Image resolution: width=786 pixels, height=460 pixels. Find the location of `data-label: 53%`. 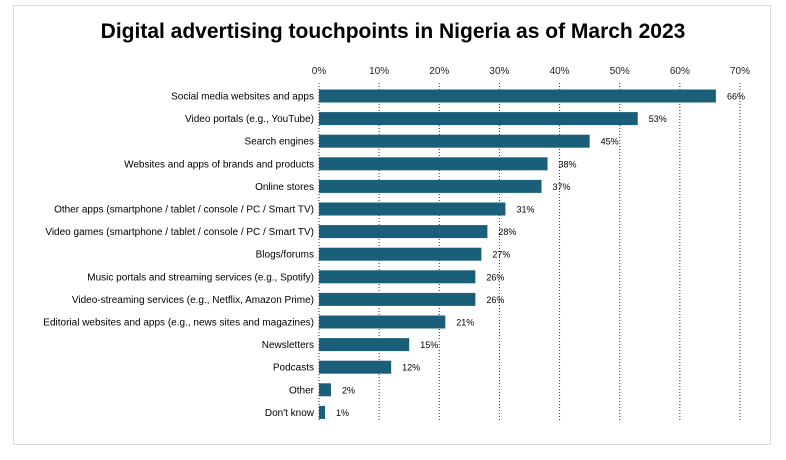

data-label: 53% is located at coordinates (658, 119).